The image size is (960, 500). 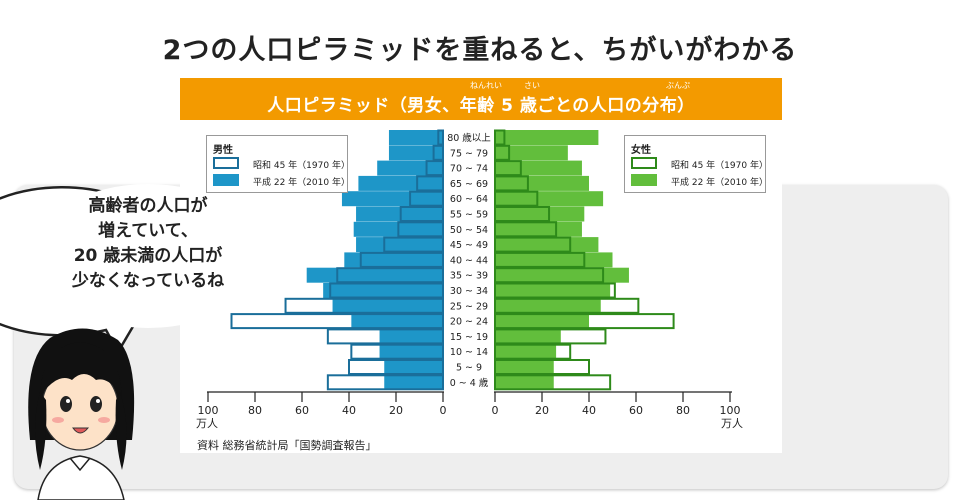 What do you see at coordinates (469, 383) in the screenshot?
I see `age-group-label: 0 ~ 4 歳` at bounding box center [469, 383].